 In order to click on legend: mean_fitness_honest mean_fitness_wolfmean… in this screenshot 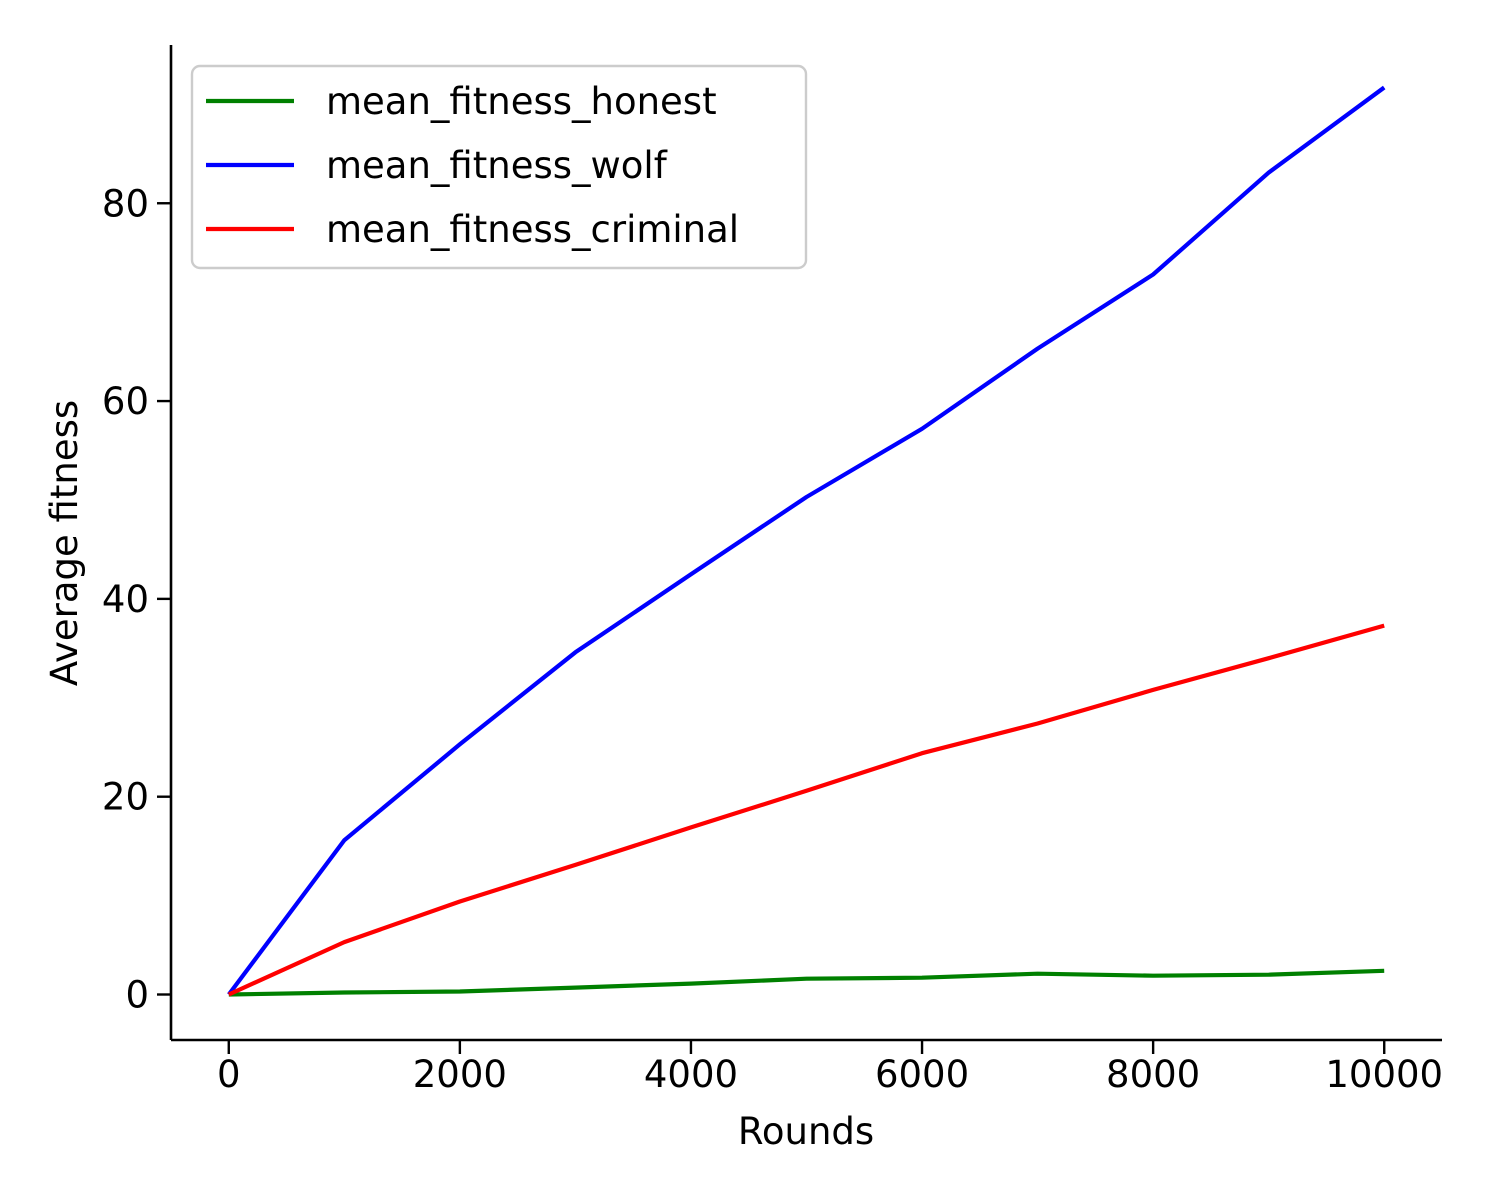, I will do `click(499, 167)`.